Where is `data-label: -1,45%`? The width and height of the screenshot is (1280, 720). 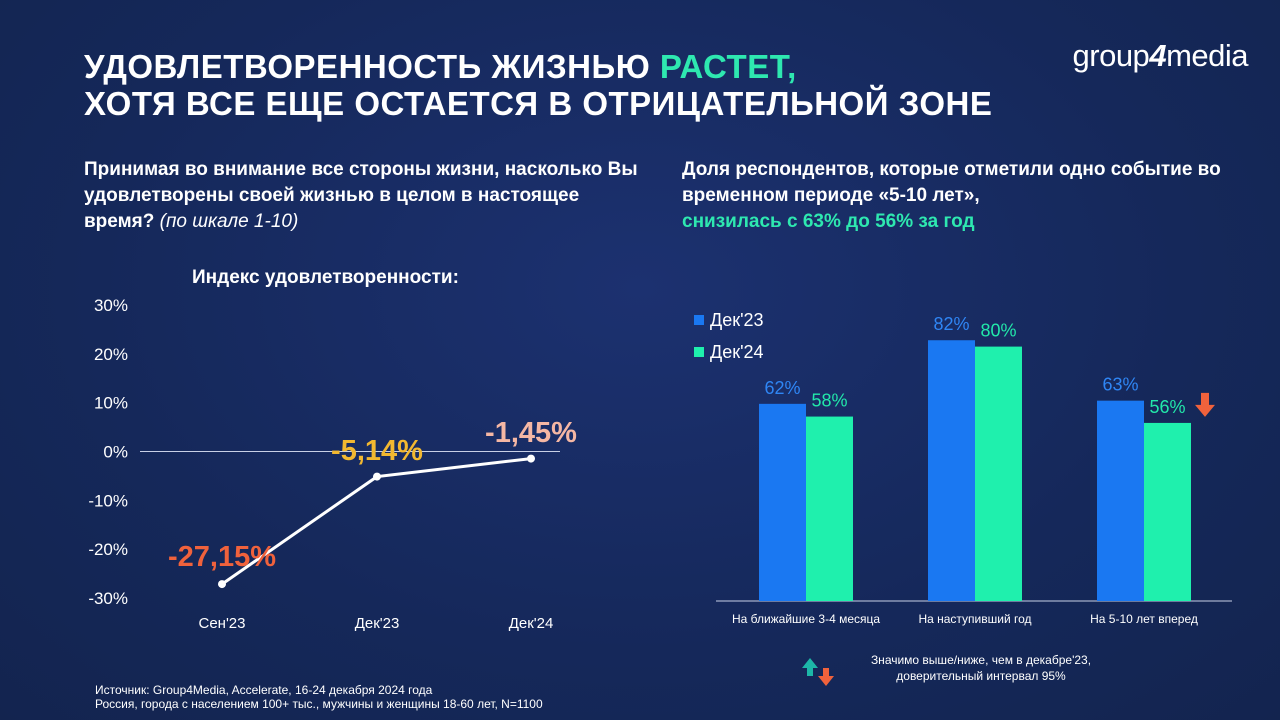
data-label: -1,45% is located at coordinates (531, 433).